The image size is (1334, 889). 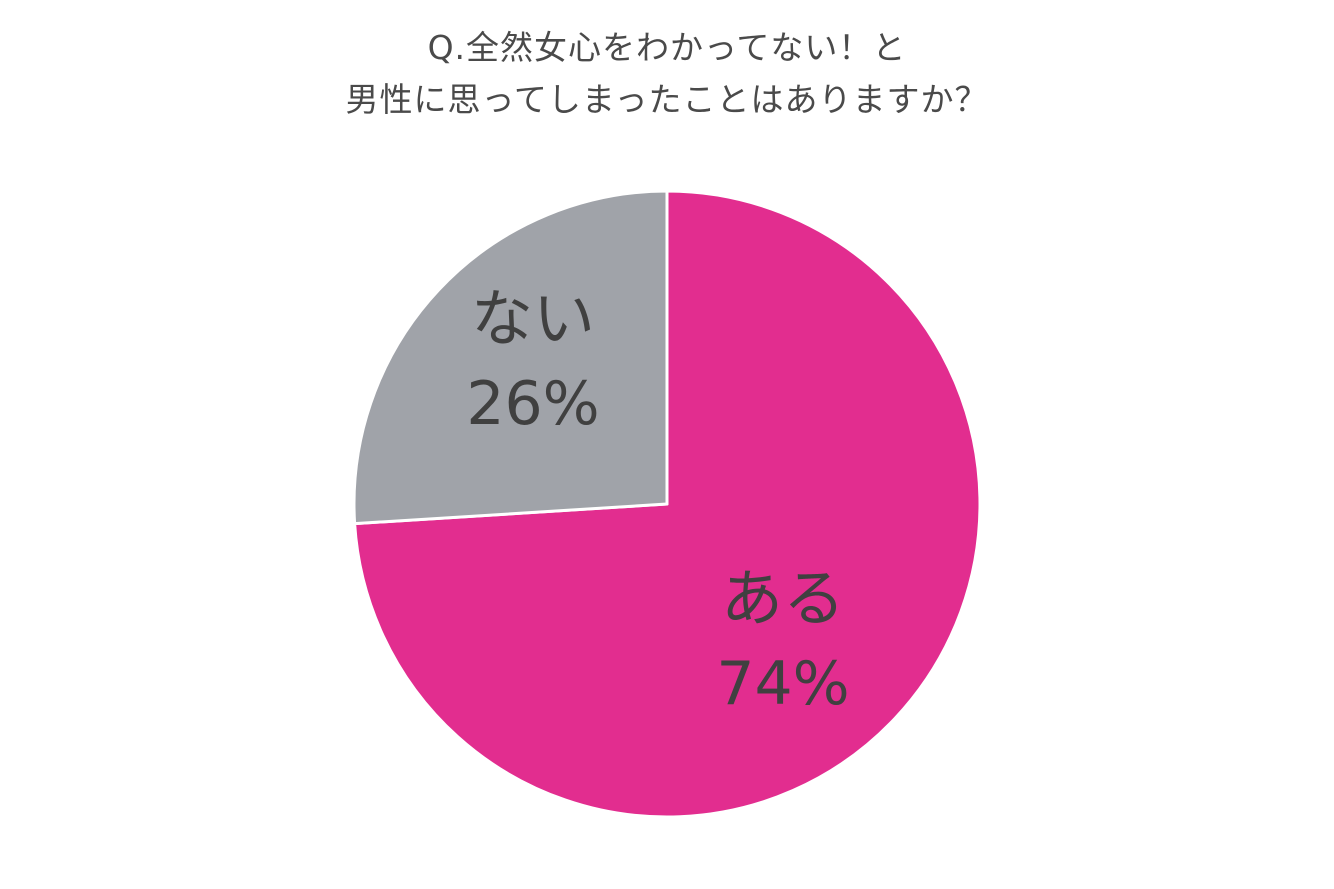 I want to click on slice-value-nai: 26%, so click(x=532, y=404).